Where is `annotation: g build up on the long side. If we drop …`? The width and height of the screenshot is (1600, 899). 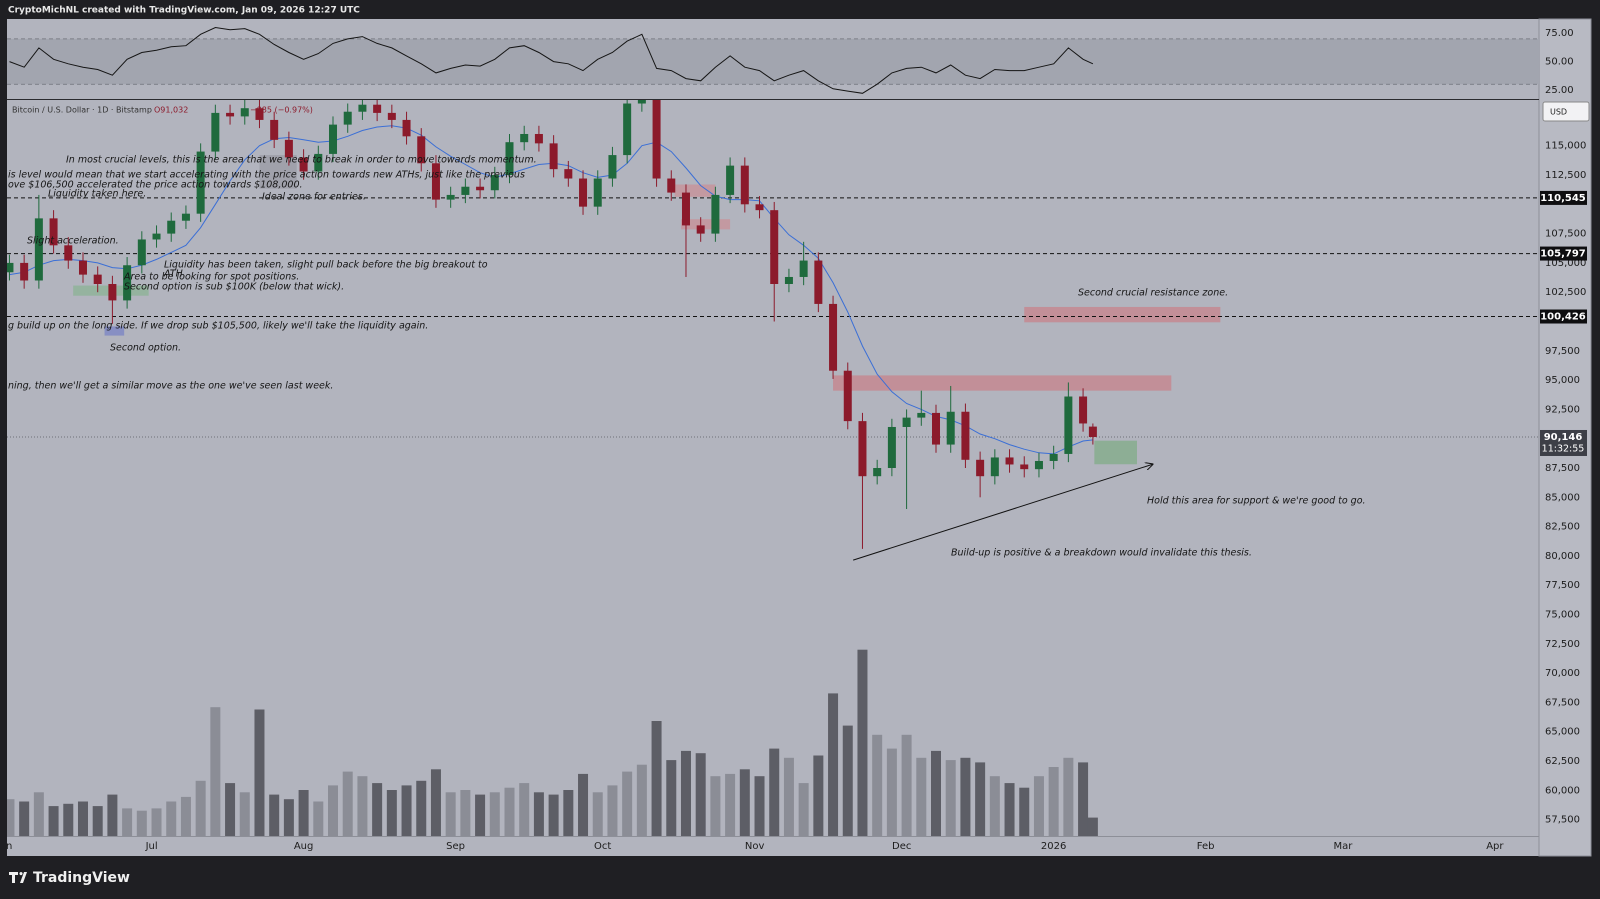 annotation: g build up on the long side. If we drop … is located at coordinates (218, 326).